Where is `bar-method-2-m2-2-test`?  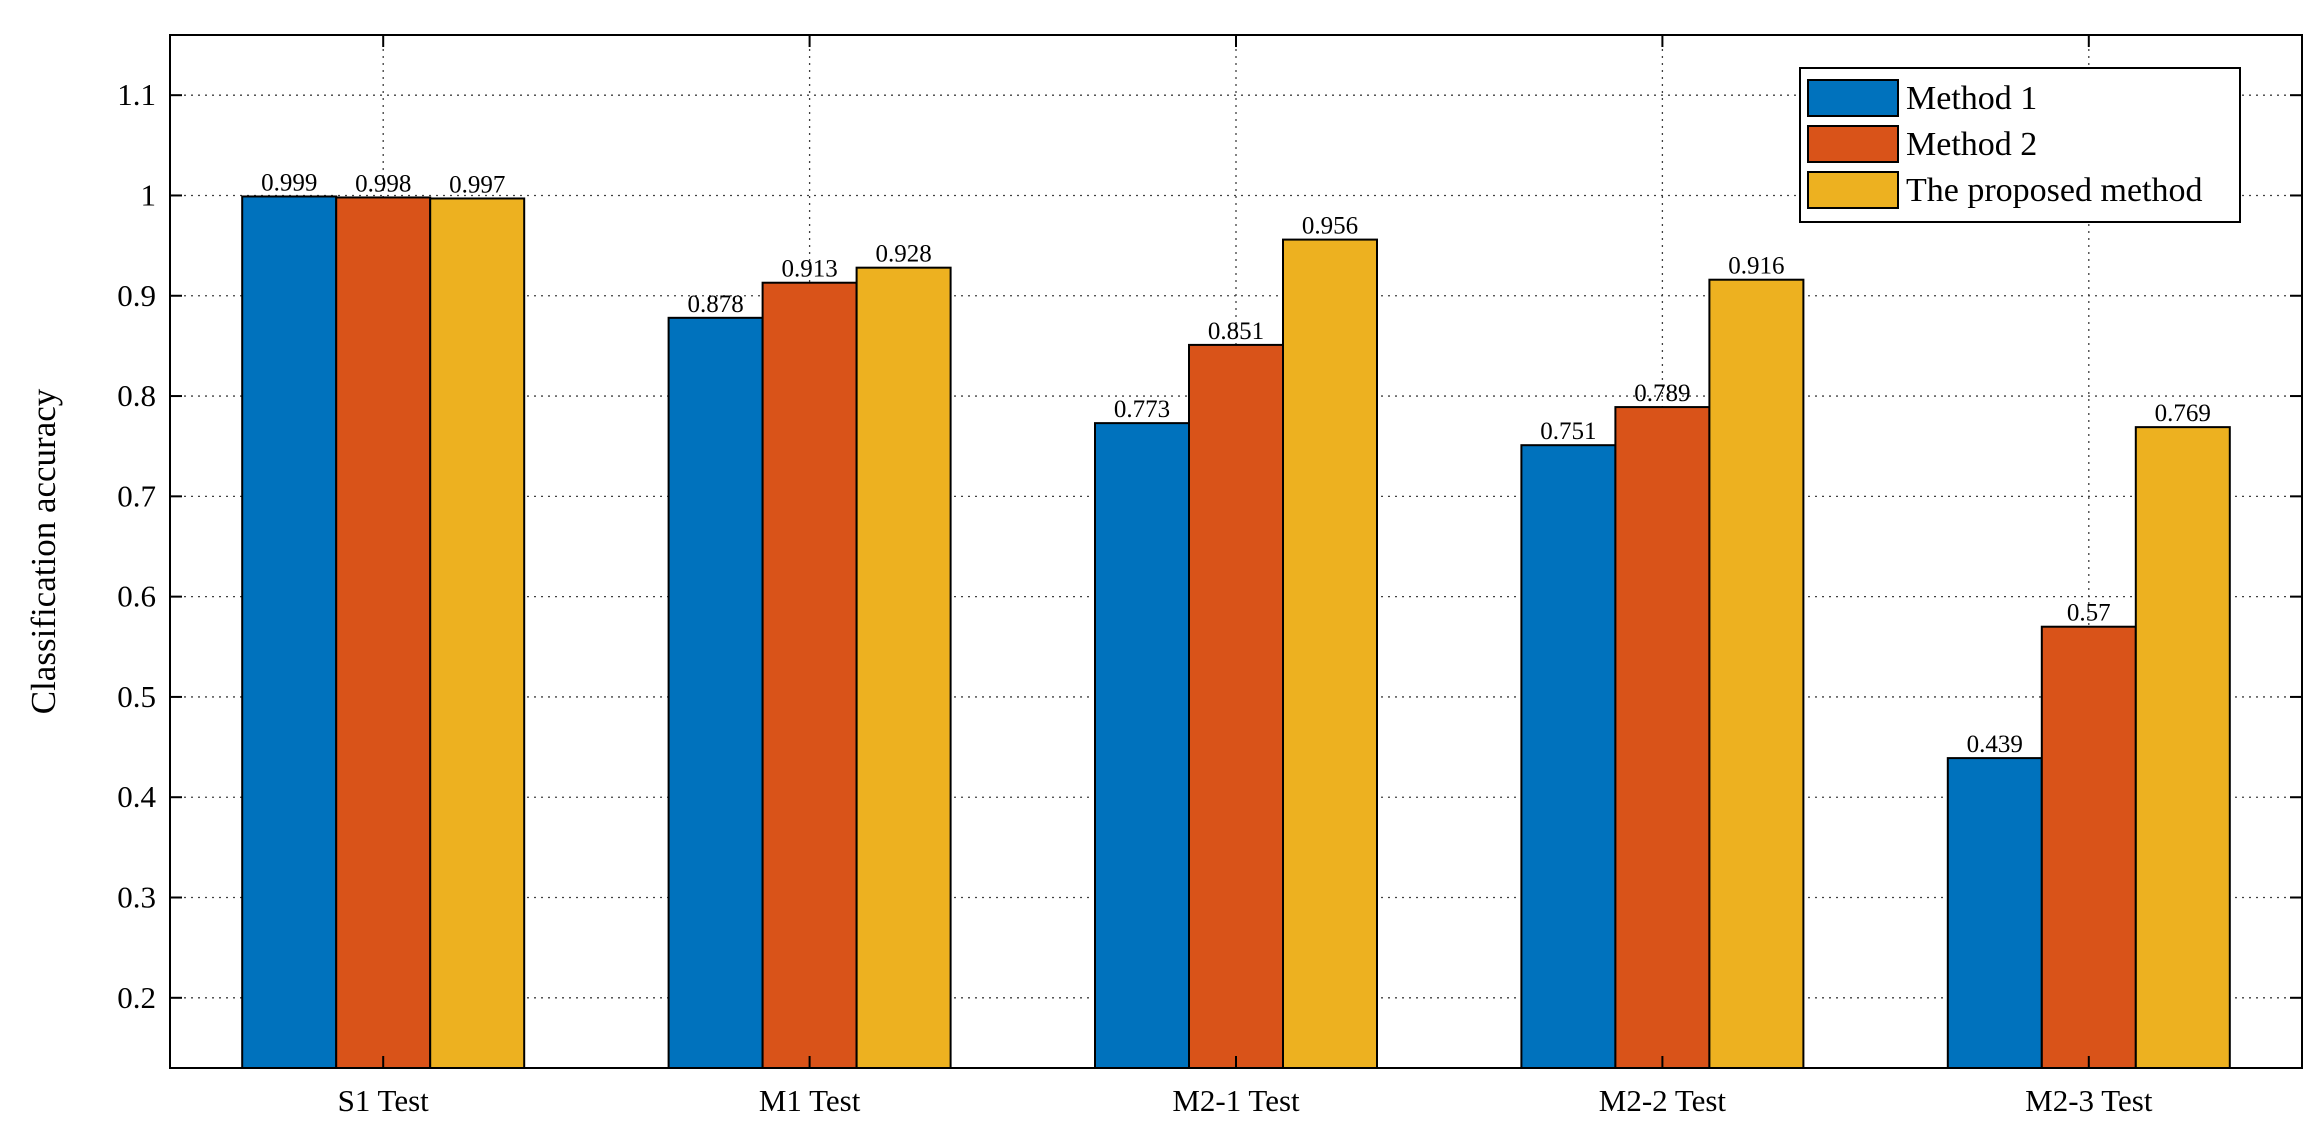 bar-method-2-m2-2-test is located at coordinates (1662, 738).